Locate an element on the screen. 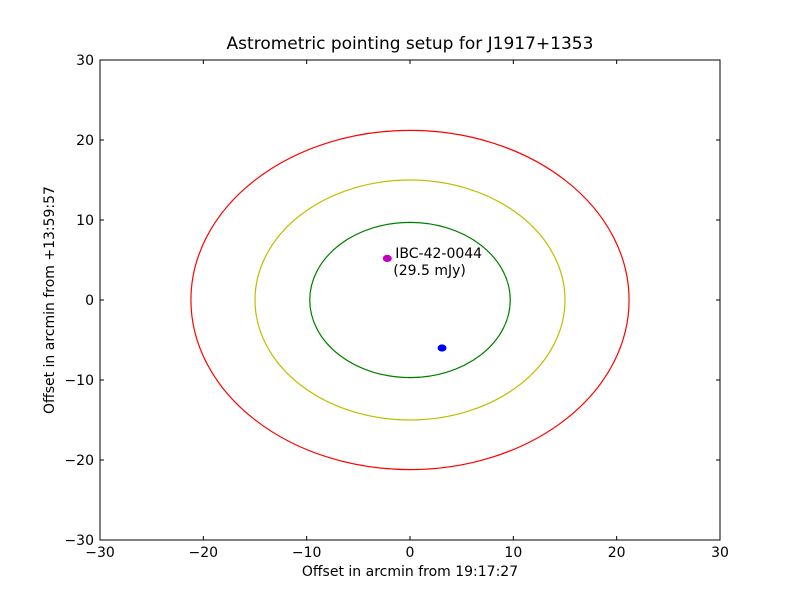  point-label-name: IBC-42-0044 is located at coordinates (438, 254).